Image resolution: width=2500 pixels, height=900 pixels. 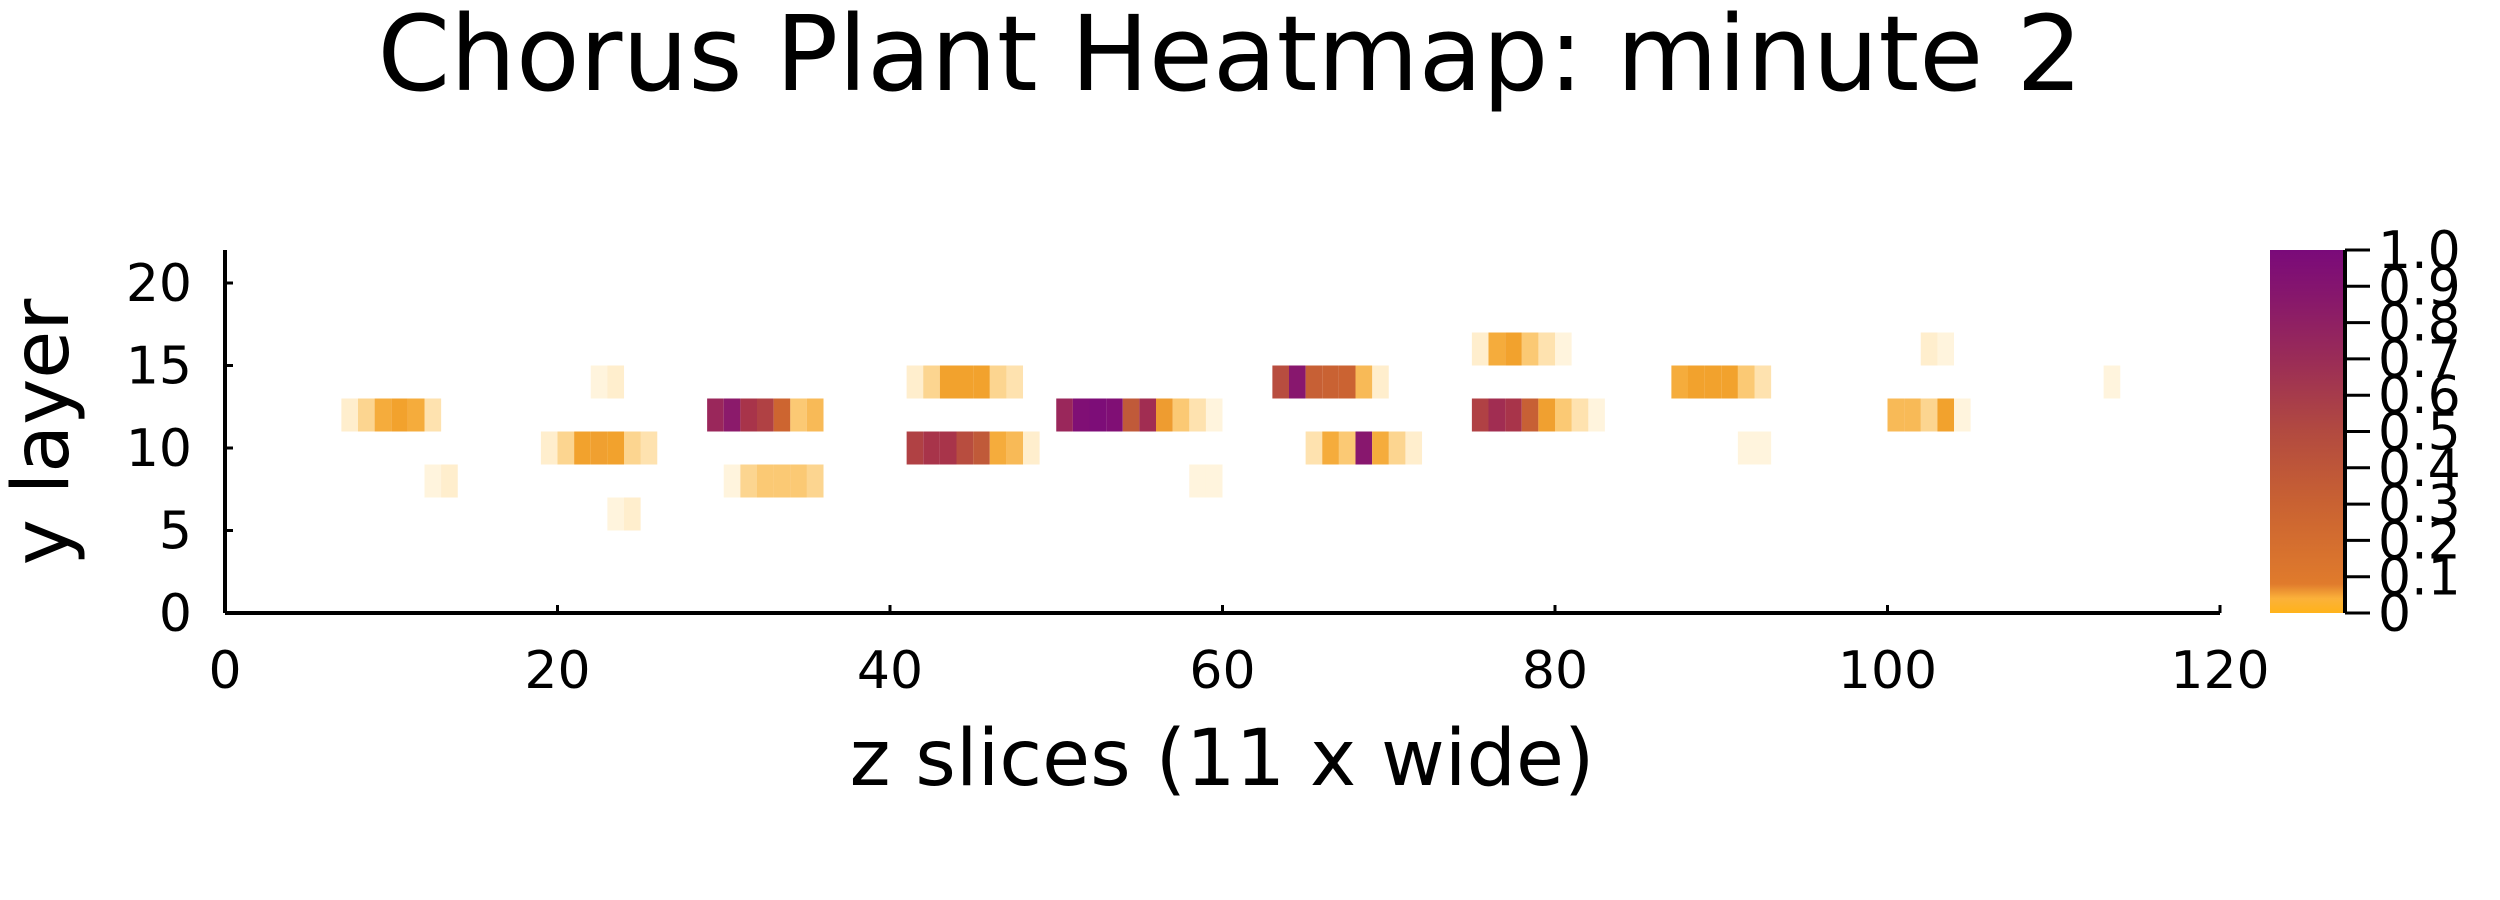 I want to click on x-tick-label: 80, so click(x=1555, y=671).